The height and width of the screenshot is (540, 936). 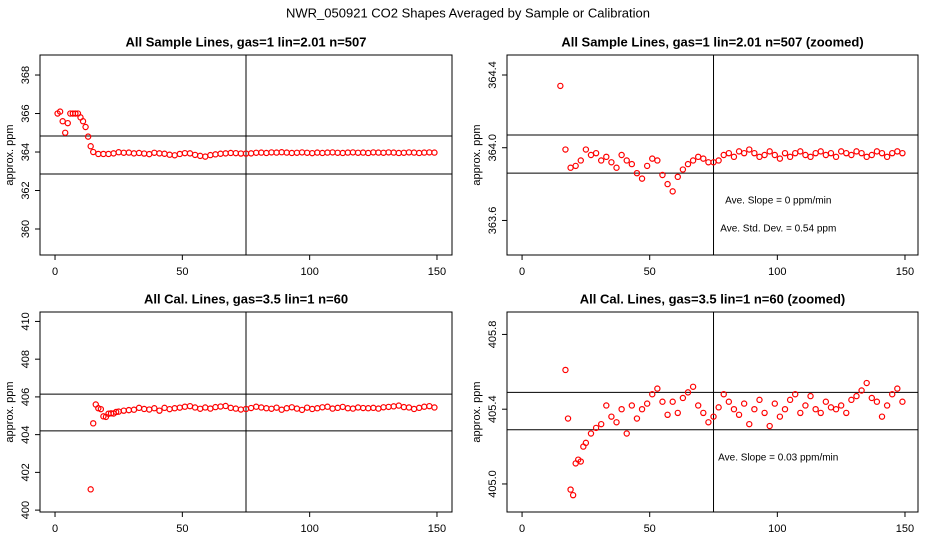 I want to click on y-tick-label: 406, so click(x=26, y=397).